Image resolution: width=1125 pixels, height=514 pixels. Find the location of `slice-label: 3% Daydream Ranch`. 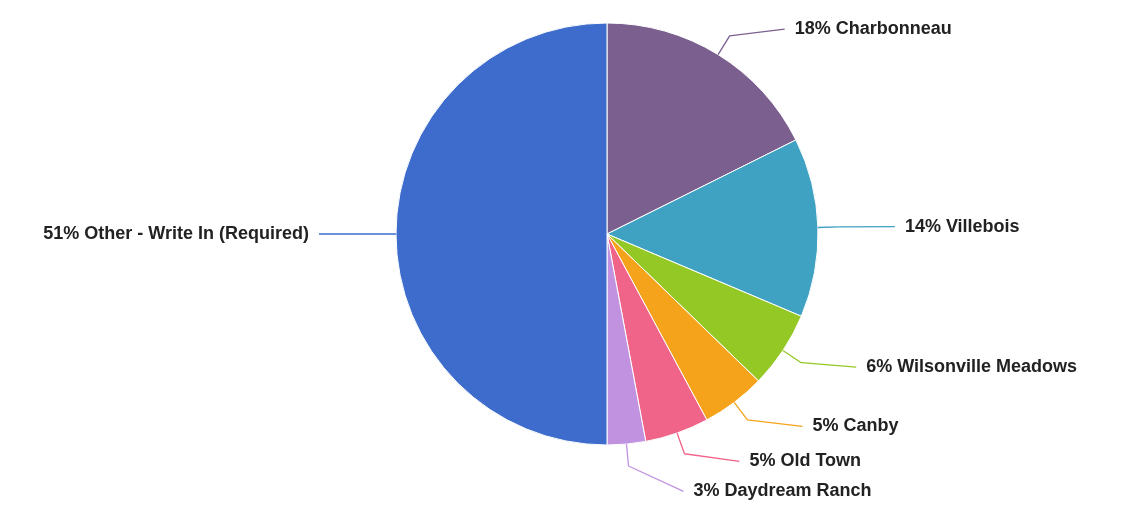

slice-label: 3% Daydream Ranch is located at coordinates (782, 490).